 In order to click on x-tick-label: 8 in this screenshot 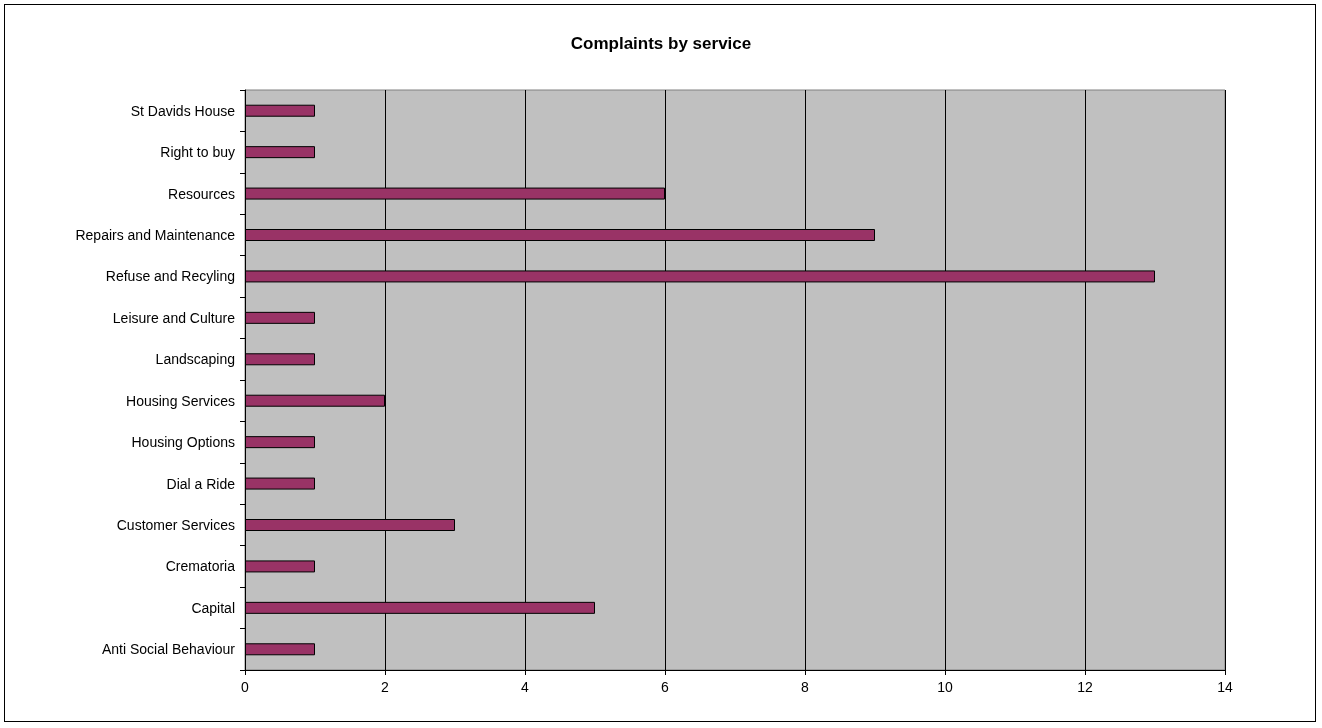, I will do `click(805, 687)`.